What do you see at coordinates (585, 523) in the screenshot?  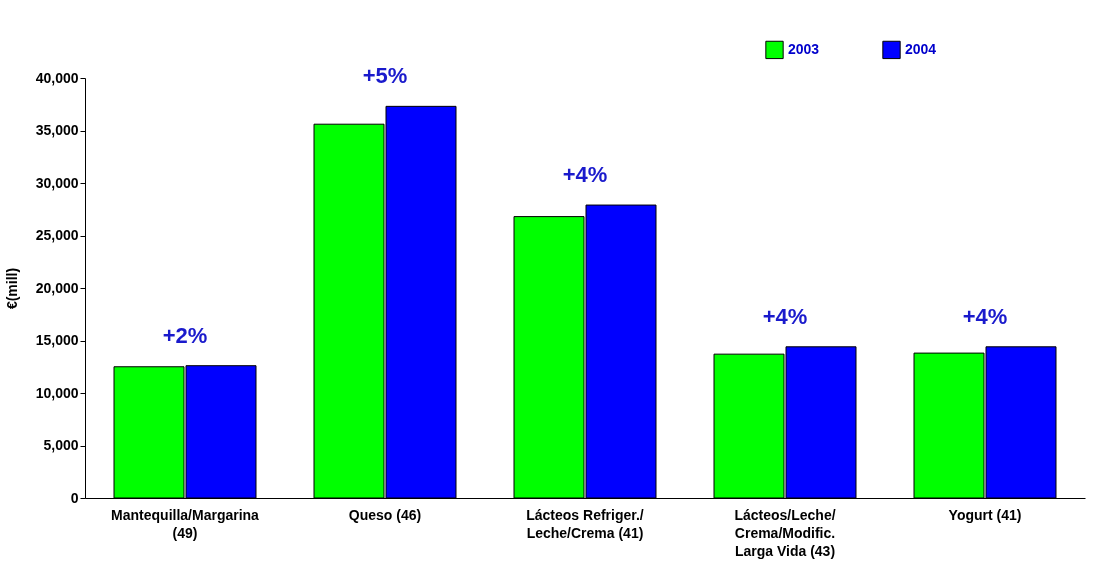 I see `x-tick-label: Lácteos Refriger./ Leche/Crema (41)` at bounding box center [585, 523].